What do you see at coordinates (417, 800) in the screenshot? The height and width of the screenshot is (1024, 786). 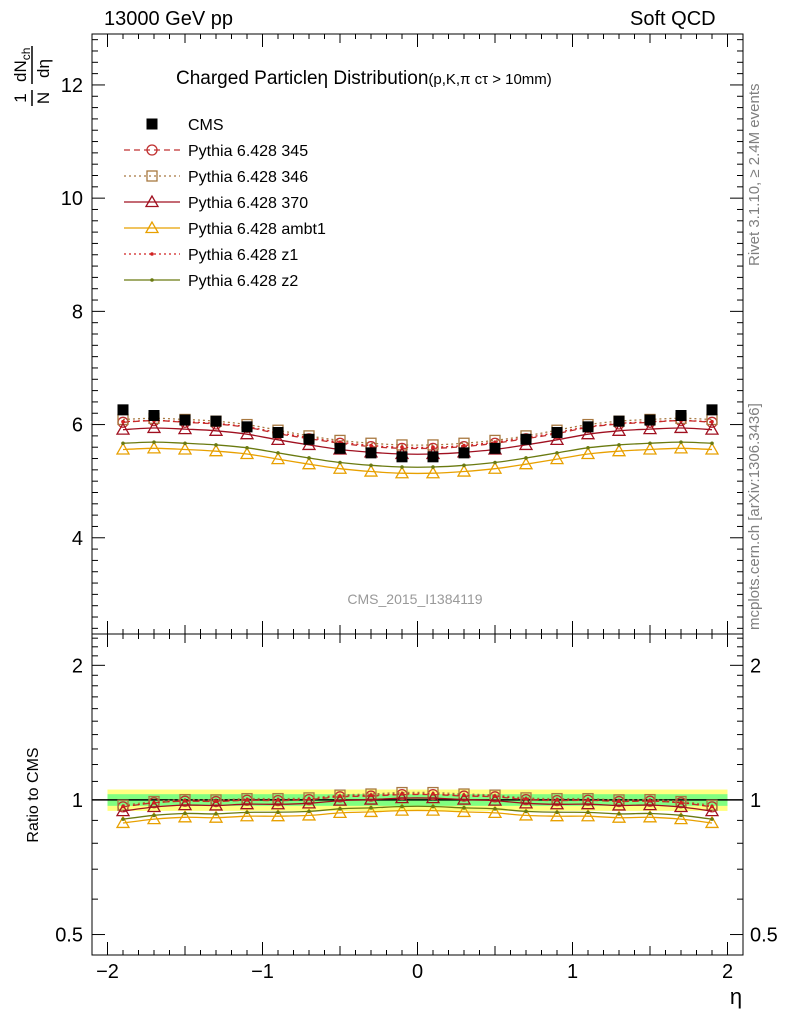 I see `ratio-line-pythia-6-428-z1` at bounding box center [417, 800].